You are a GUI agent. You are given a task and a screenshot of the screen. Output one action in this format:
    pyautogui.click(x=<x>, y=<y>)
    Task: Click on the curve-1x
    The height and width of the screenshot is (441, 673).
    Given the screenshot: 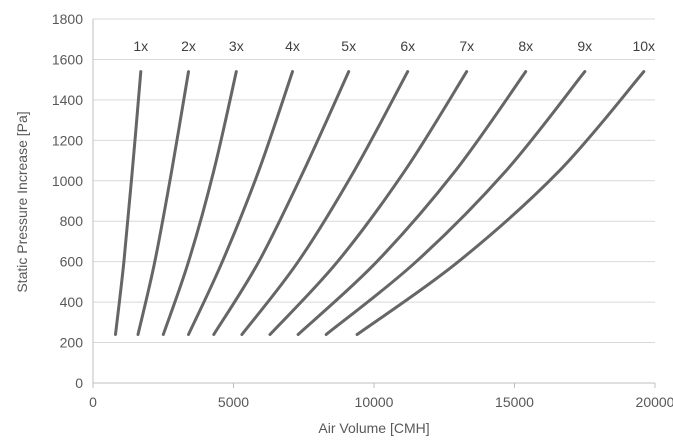 What is the action you would take?
    pyautogui.click(x=128, y=203)
    